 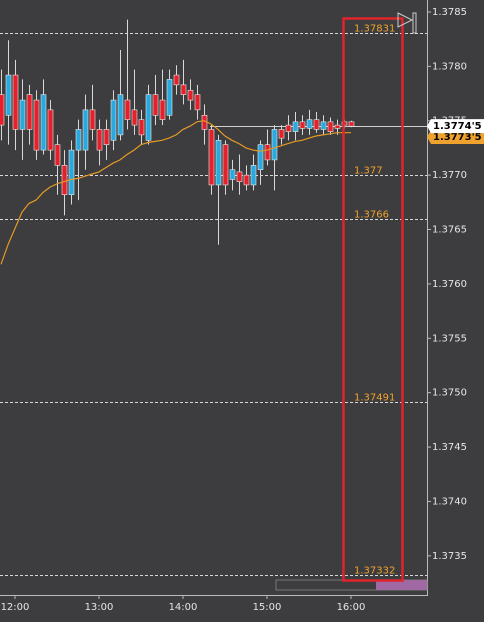 What do you see at coordinates (374, 29) in the screenshot?
I see `level-label: 1.37831` at bounding box center [374, 29].